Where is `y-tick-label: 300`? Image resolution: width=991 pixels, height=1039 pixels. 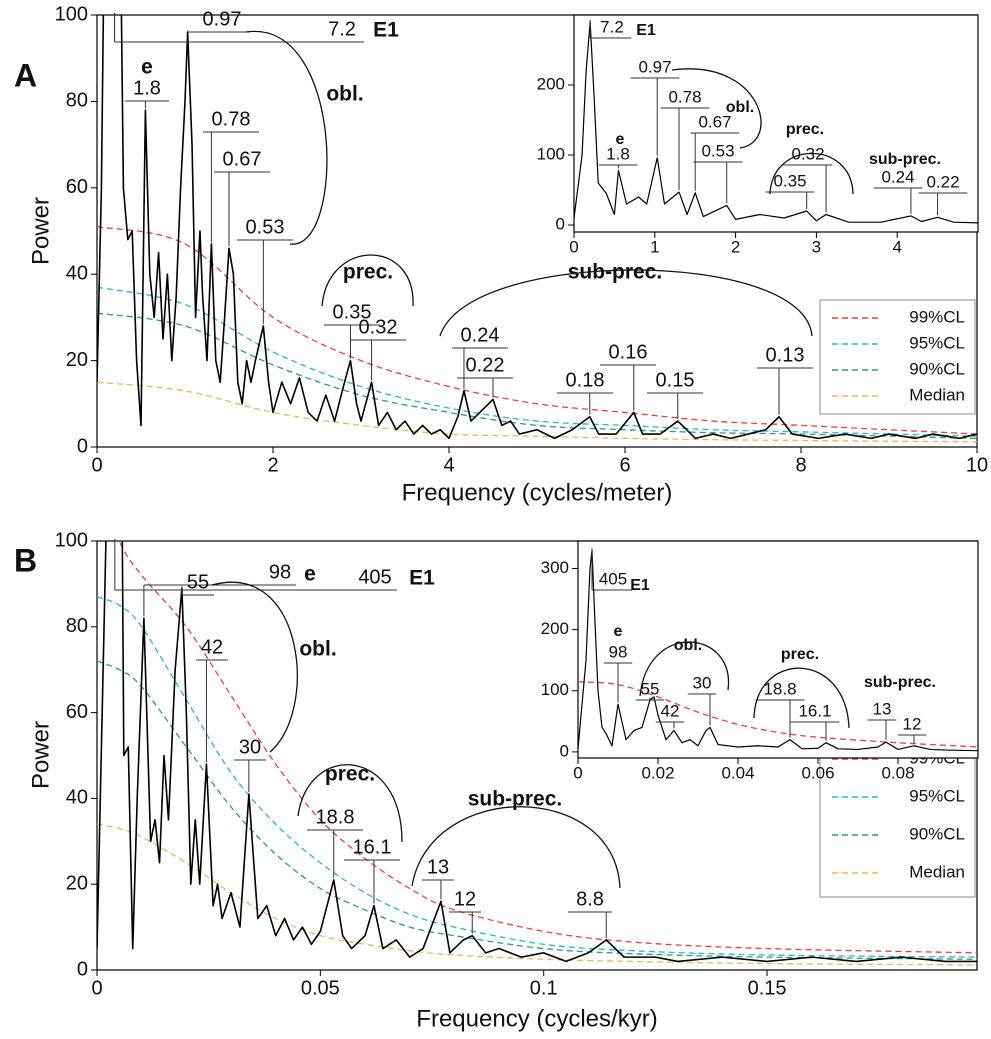
y-tick-label: 300 is located at coordinates (555, 567).